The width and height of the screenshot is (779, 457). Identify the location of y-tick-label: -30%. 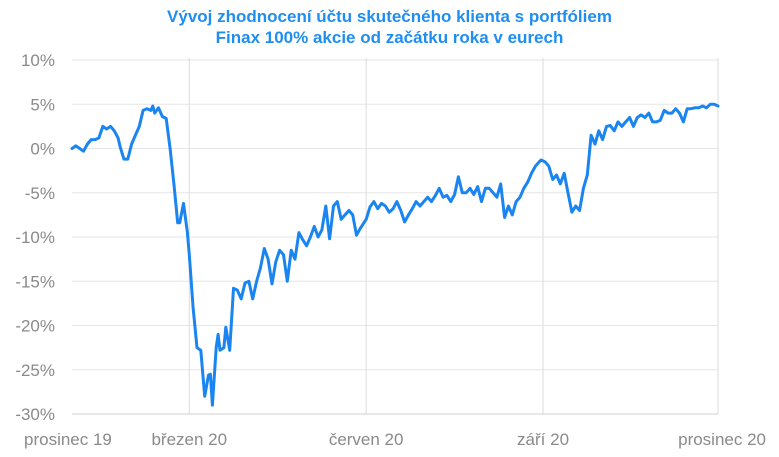
(35, 414).